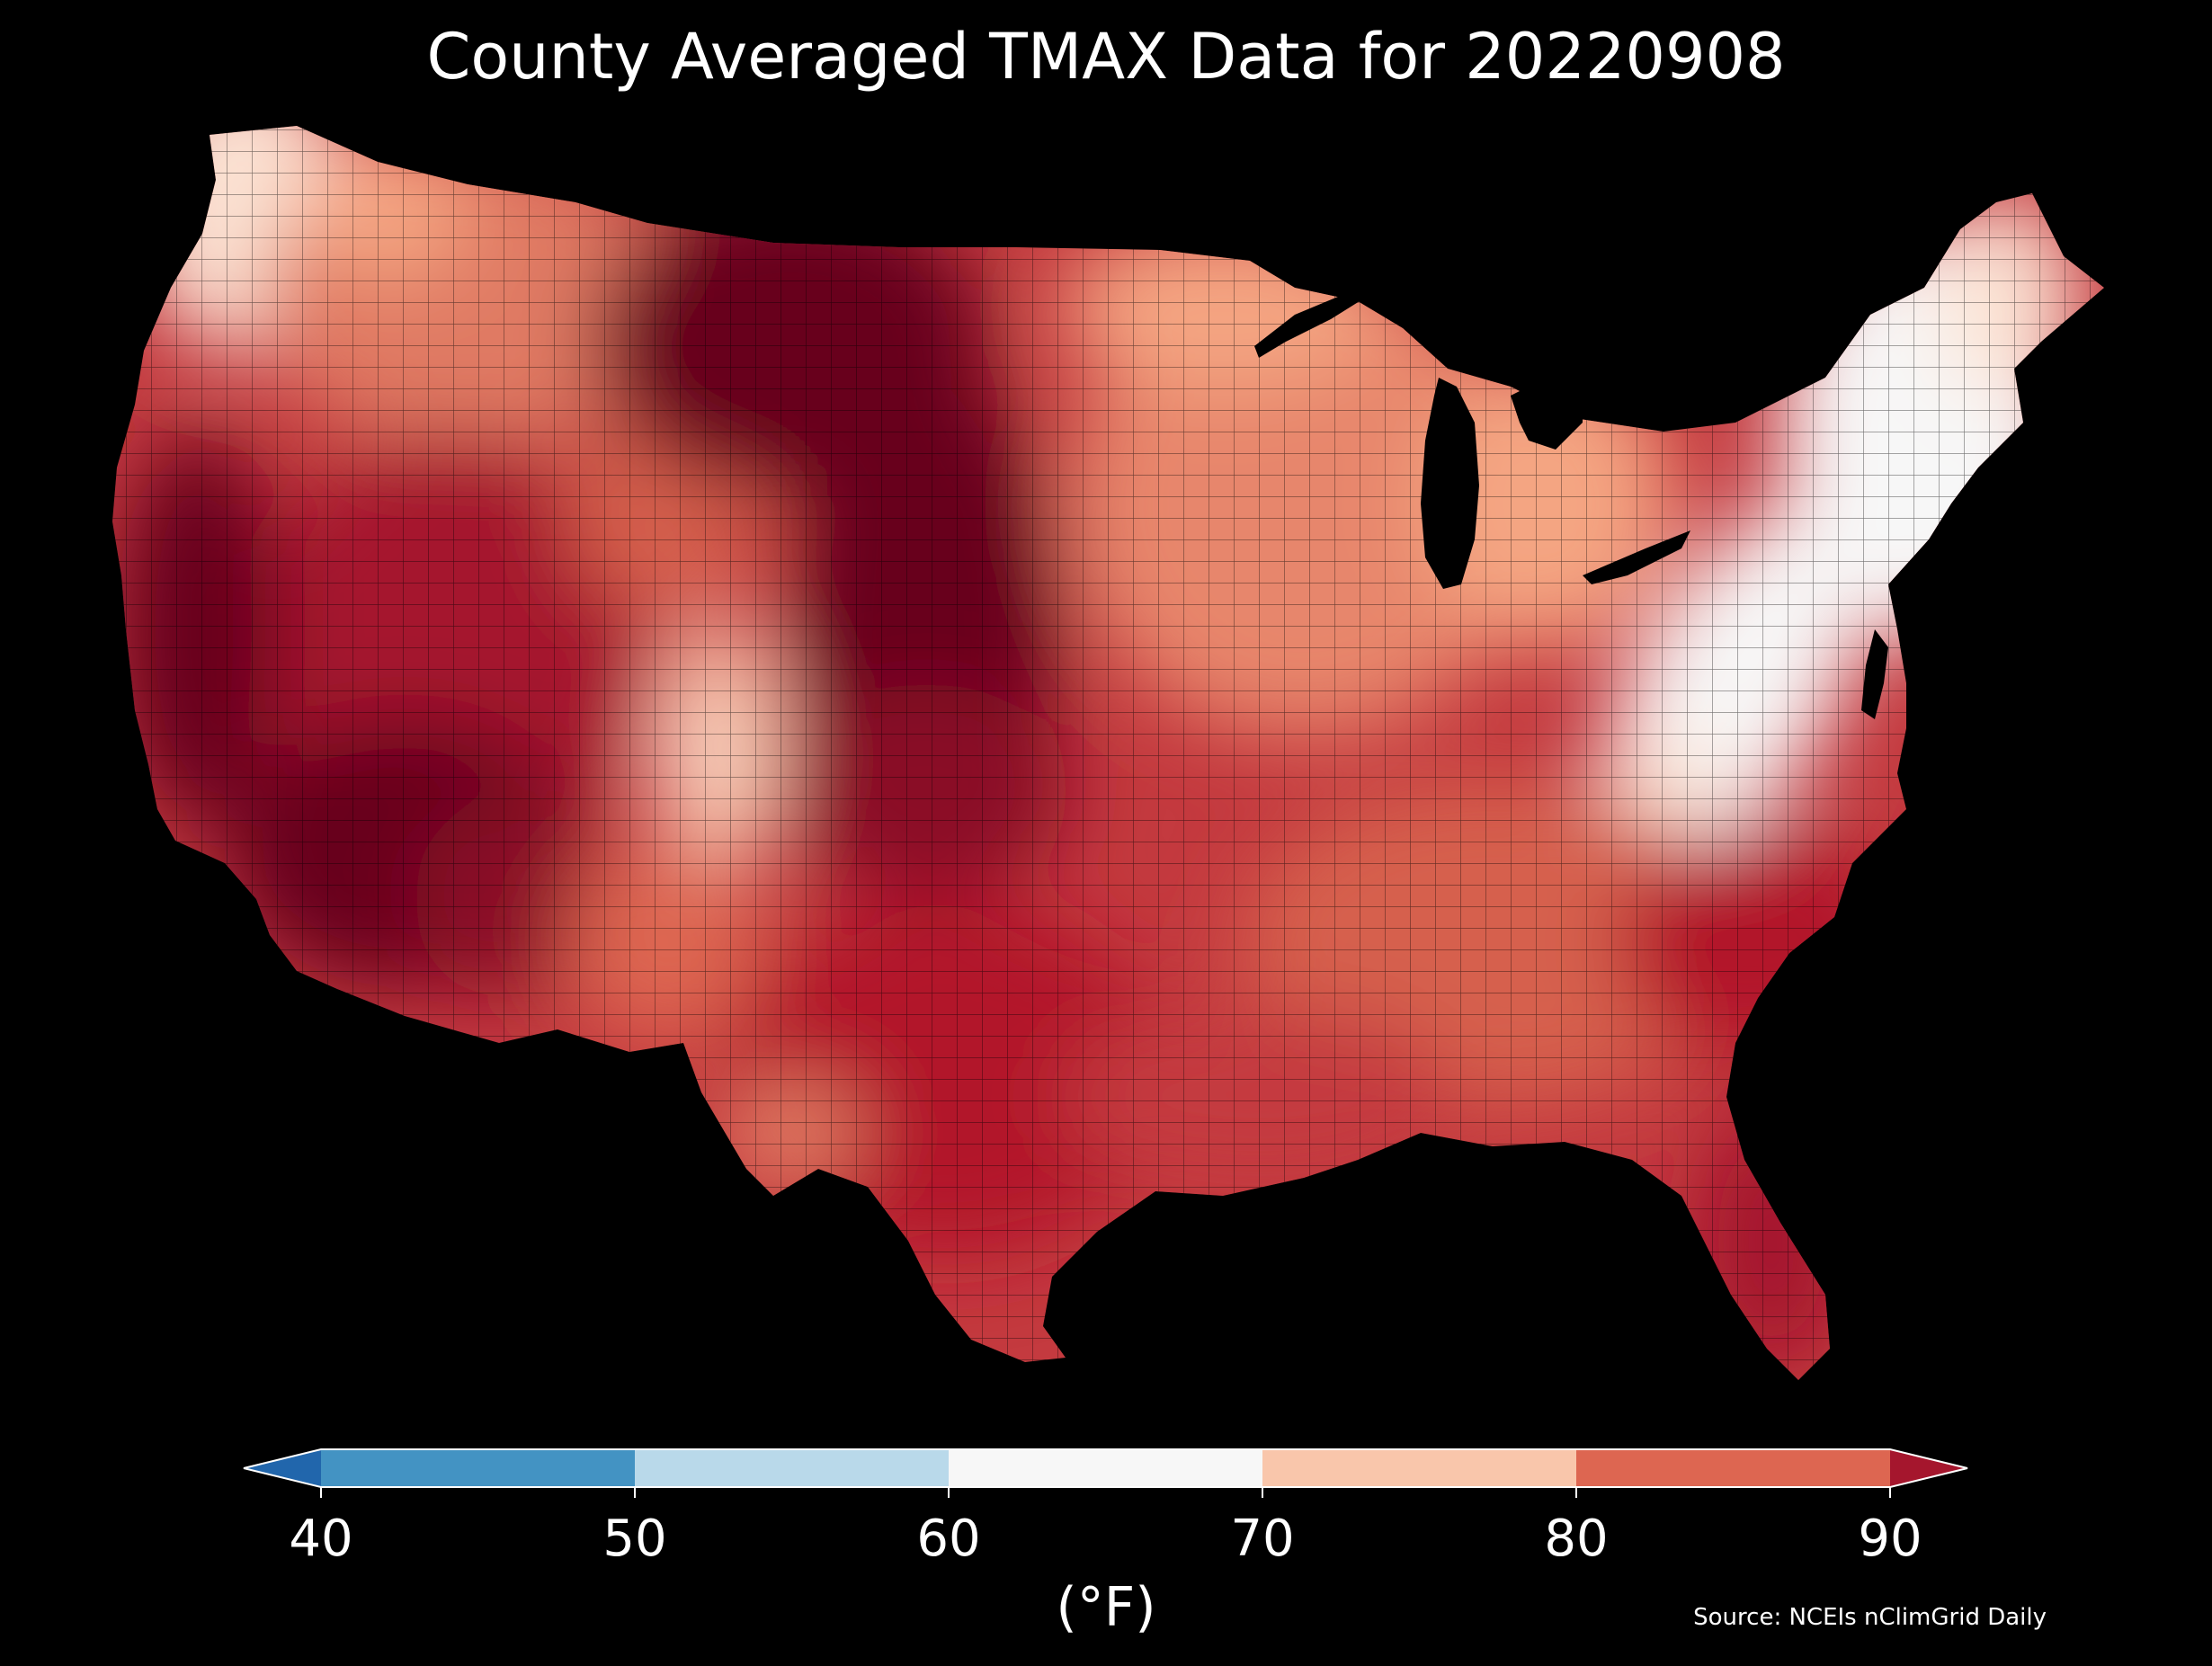 Image resolution: width=2212 pixels, height=1666 pixels. What do you see at coordinates (321, 1539) in the screenshot?
I see `colorbar-tick-label-0: 40` at bounding box center [321, 1539].